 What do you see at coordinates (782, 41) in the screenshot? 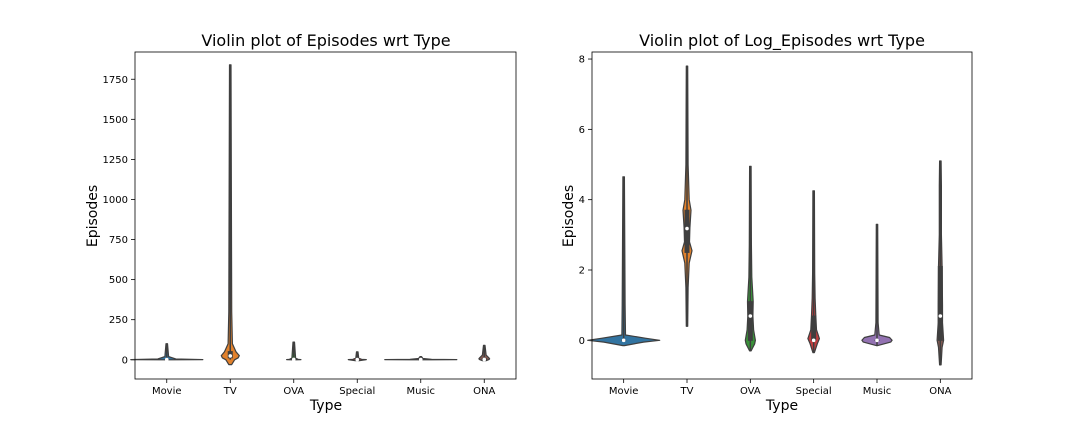
I see `chart-title: Violin plot of Log_Episodes wrt Type` at bounding box center [782, 41].